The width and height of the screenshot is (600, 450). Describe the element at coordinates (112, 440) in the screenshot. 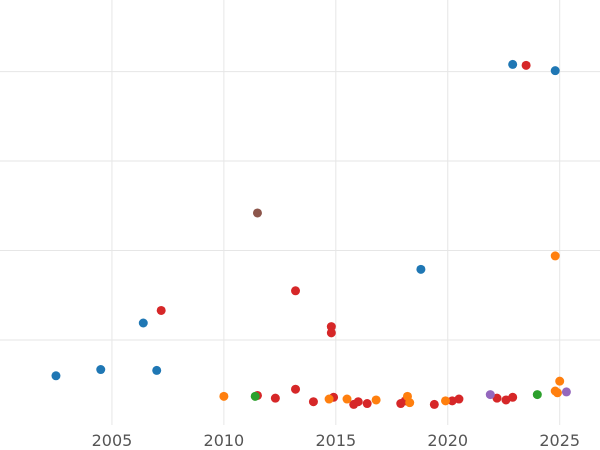

I see `x-tick-label-2005: 2005` at that location.